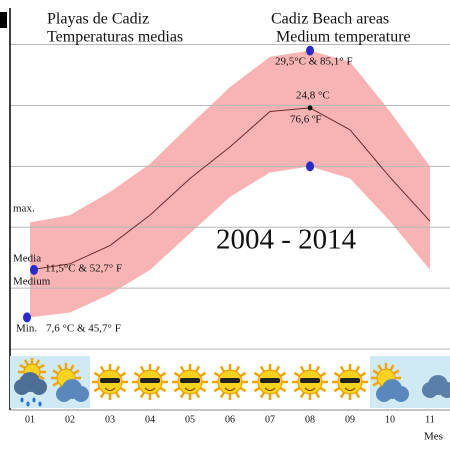  Describe the element at coordinates (27, 259) in the screenshot. I see `series-label: Media` at that location.